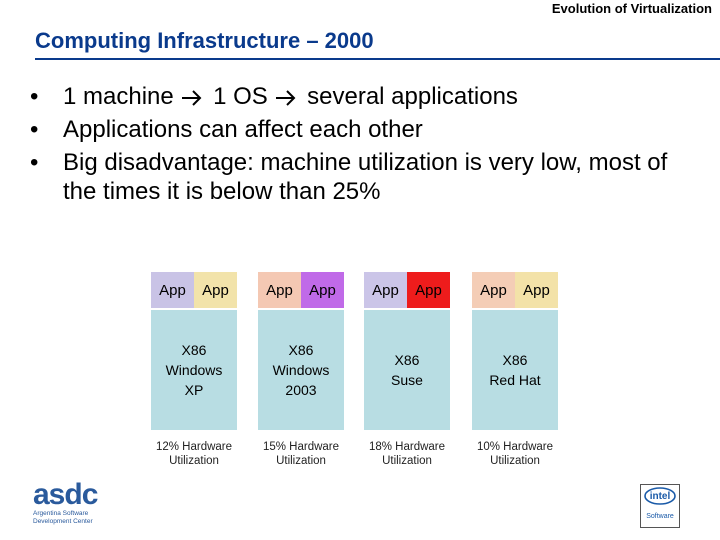  Describe the element at coordinates (377, 59) in the screenshot. I see `title-divider` at that location.